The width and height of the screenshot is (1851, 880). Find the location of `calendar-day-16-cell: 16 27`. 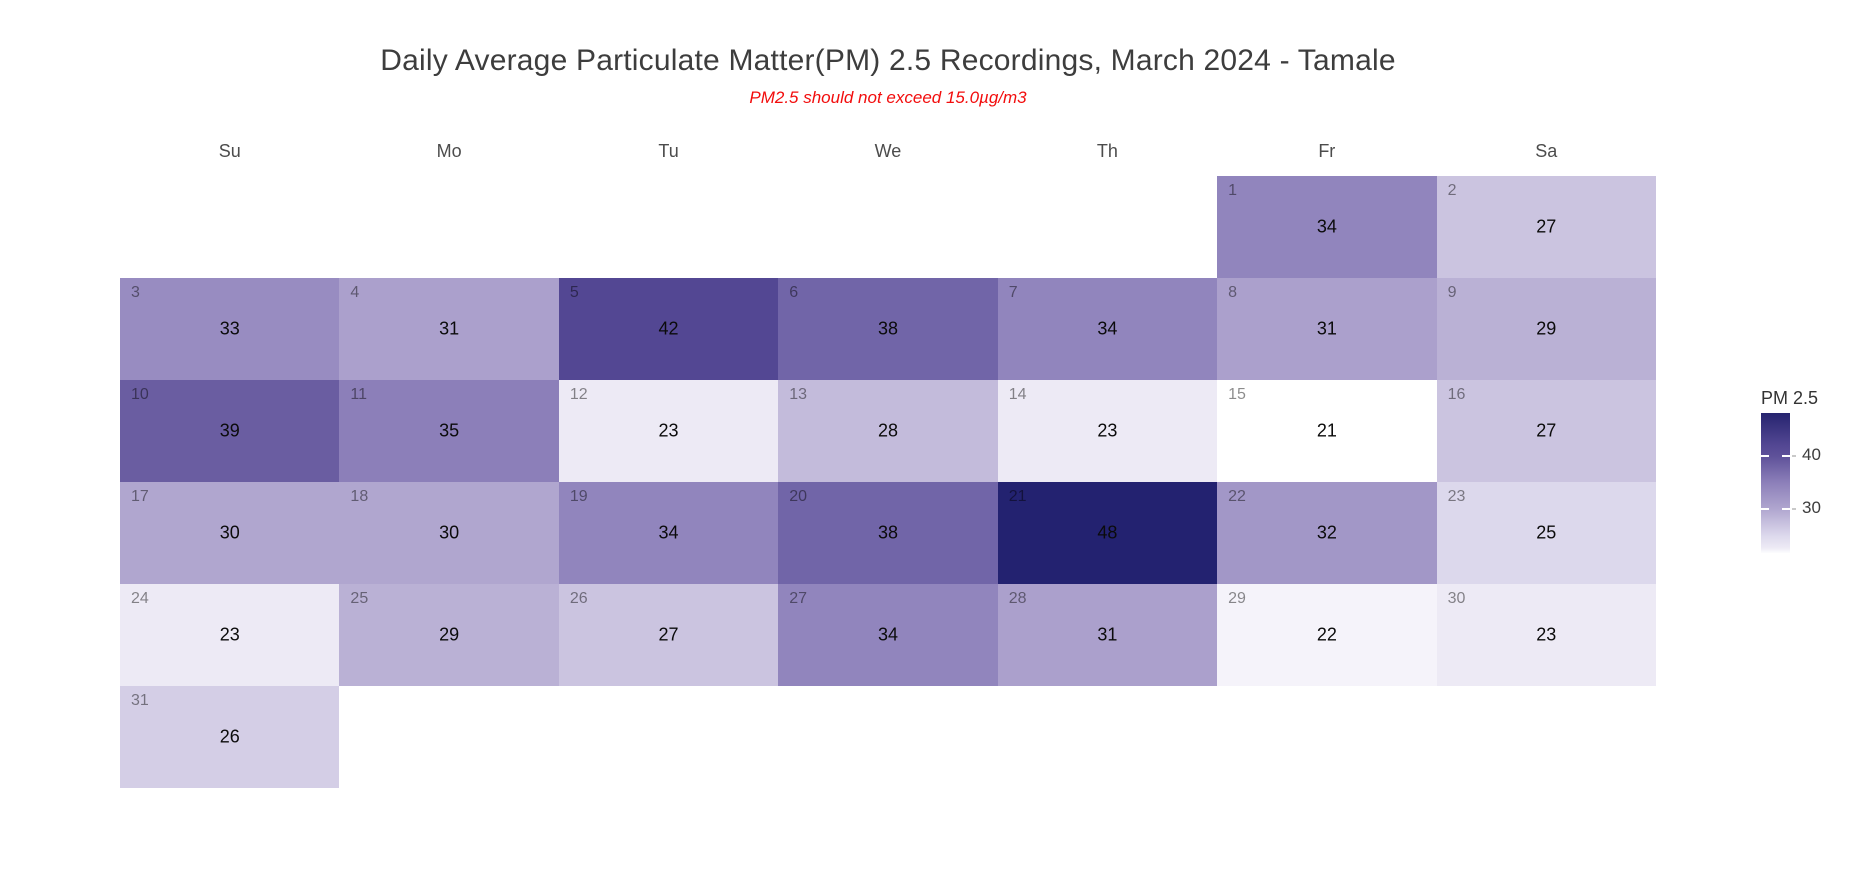

calendar-day-16-cell: 16 27 is located at coordinates (1546, 431).